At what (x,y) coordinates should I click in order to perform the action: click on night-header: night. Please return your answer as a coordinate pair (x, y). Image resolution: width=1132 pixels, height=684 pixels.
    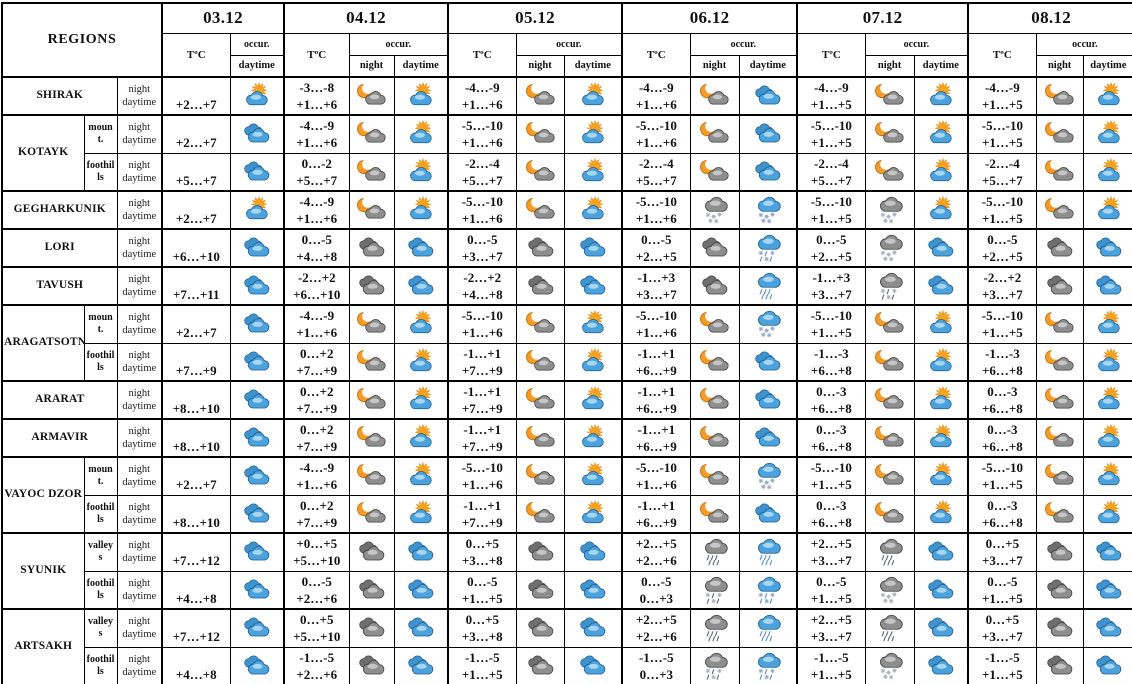
    Looking at the image, I should click on (889, 66).